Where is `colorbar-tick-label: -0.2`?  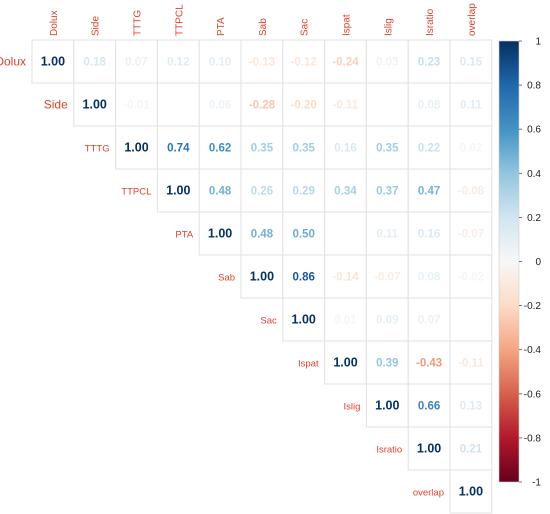 colorbar-tick-label: -0.2 is located at coordinates (533, 306).